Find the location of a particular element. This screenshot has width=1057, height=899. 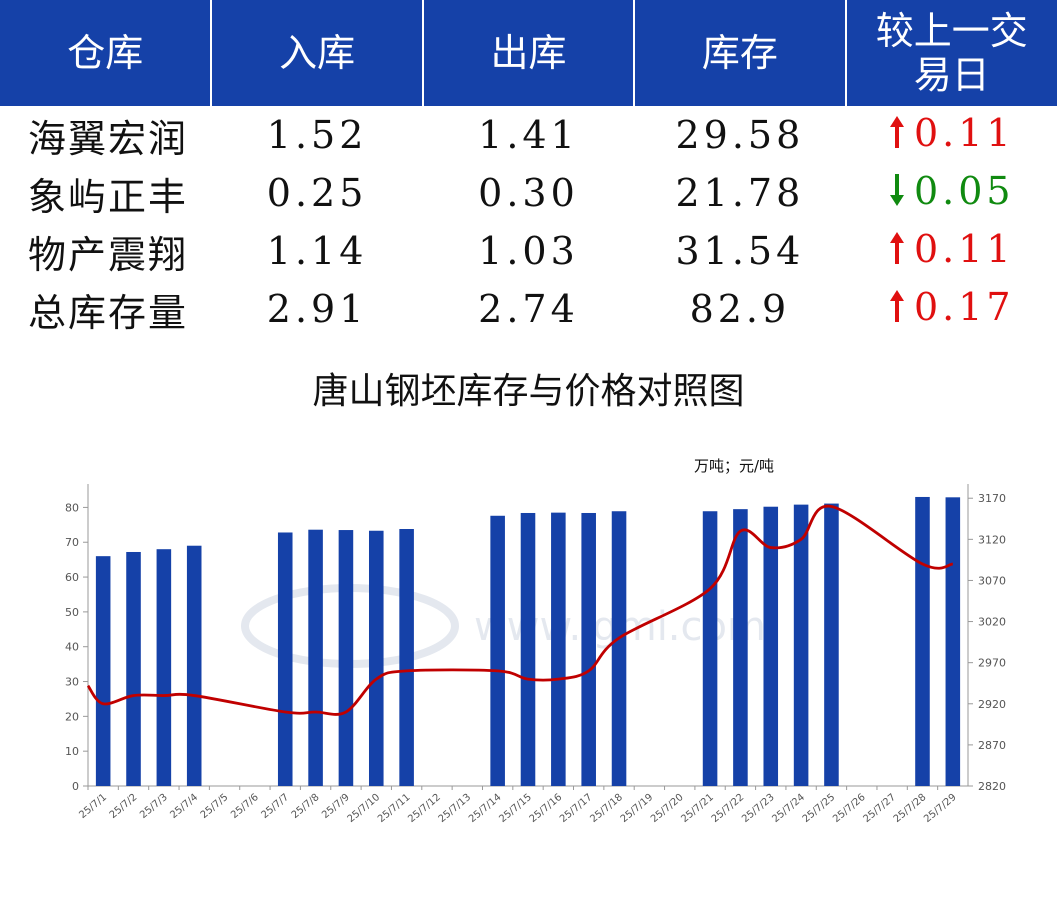

y-left-tick-label: 10 is located at coordinates (72, 751).